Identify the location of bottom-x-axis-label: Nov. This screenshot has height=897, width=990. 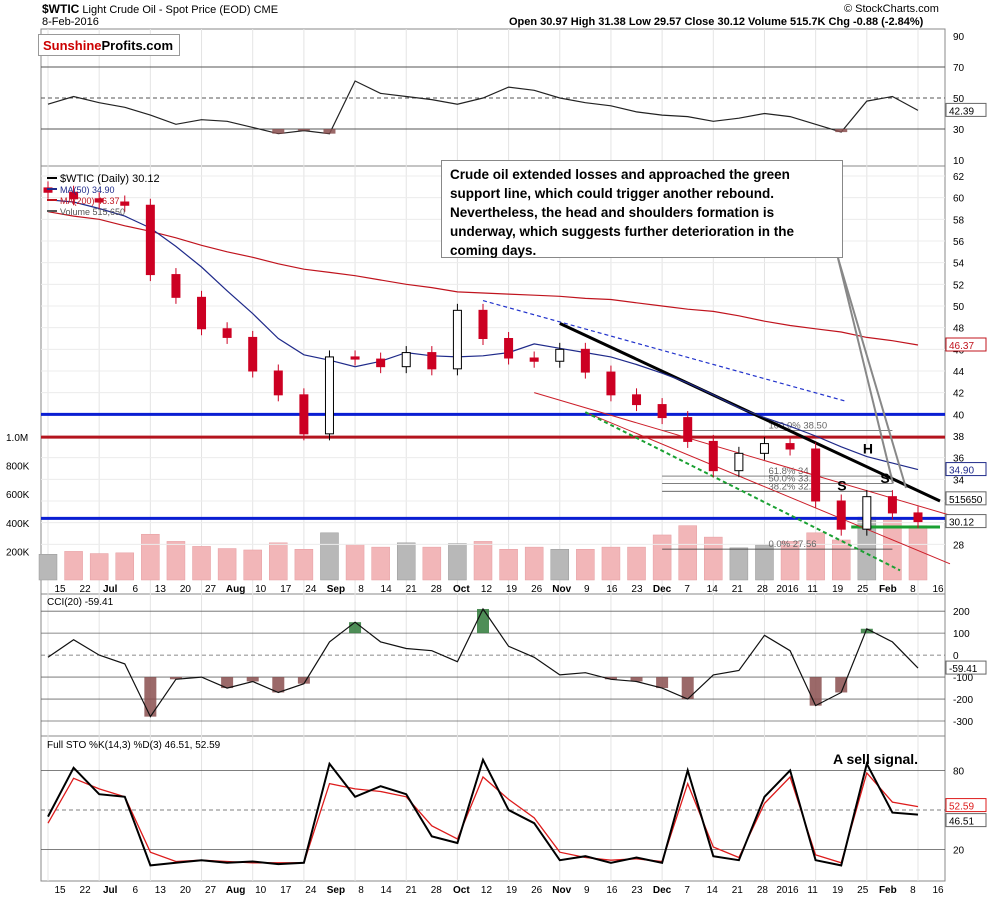
(561, 890).